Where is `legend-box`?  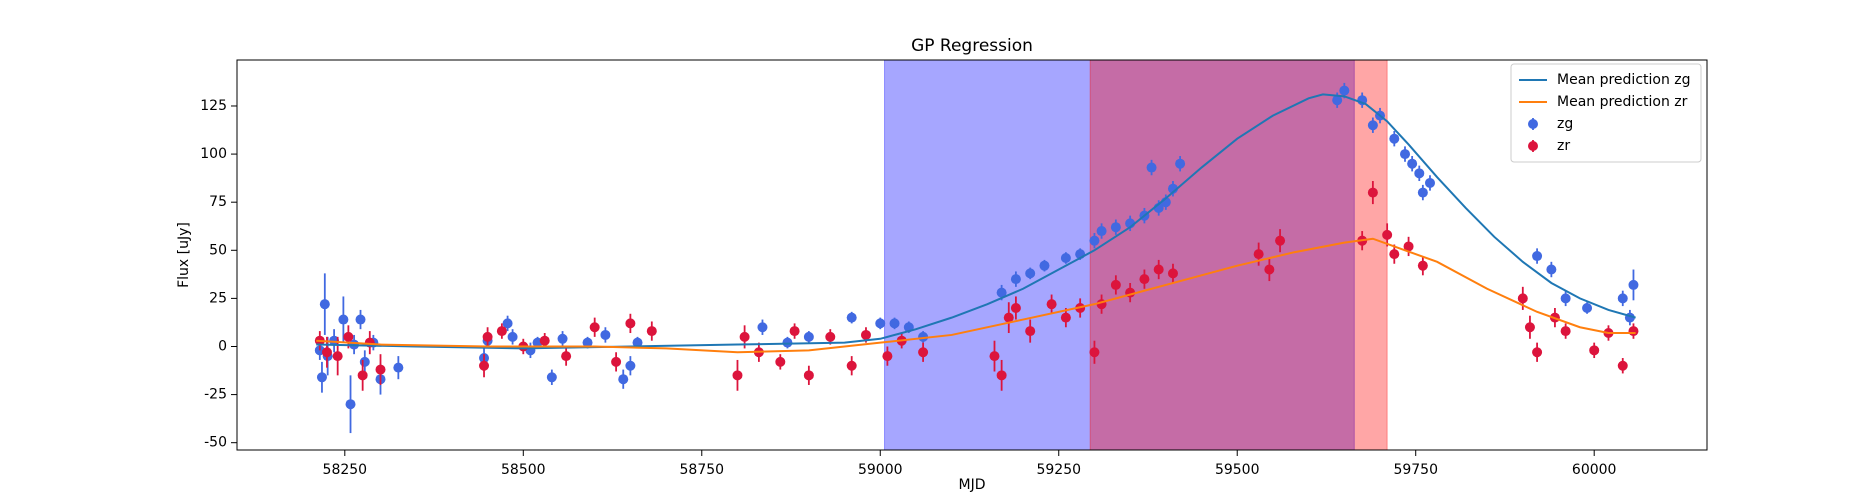 legend-box is located at coordinates (1606, 113).